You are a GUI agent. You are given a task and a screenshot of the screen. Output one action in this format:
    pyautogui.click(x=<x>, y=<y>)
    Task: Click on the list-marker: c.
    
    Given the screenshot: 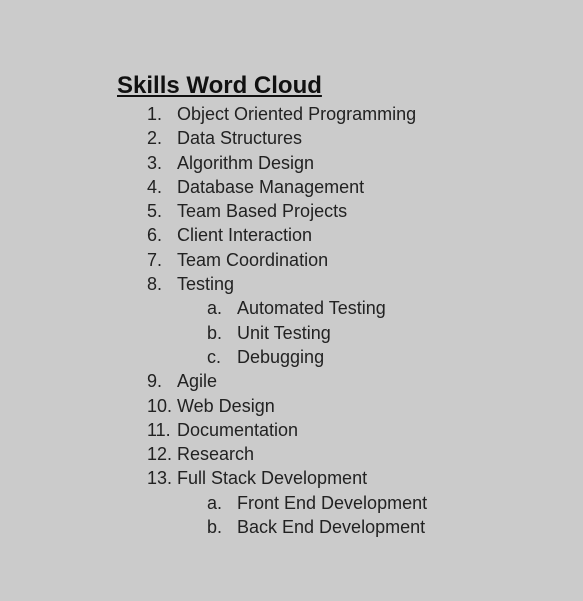 What is the action you would take?
    pyautogui.click(x=214, y=356)
    